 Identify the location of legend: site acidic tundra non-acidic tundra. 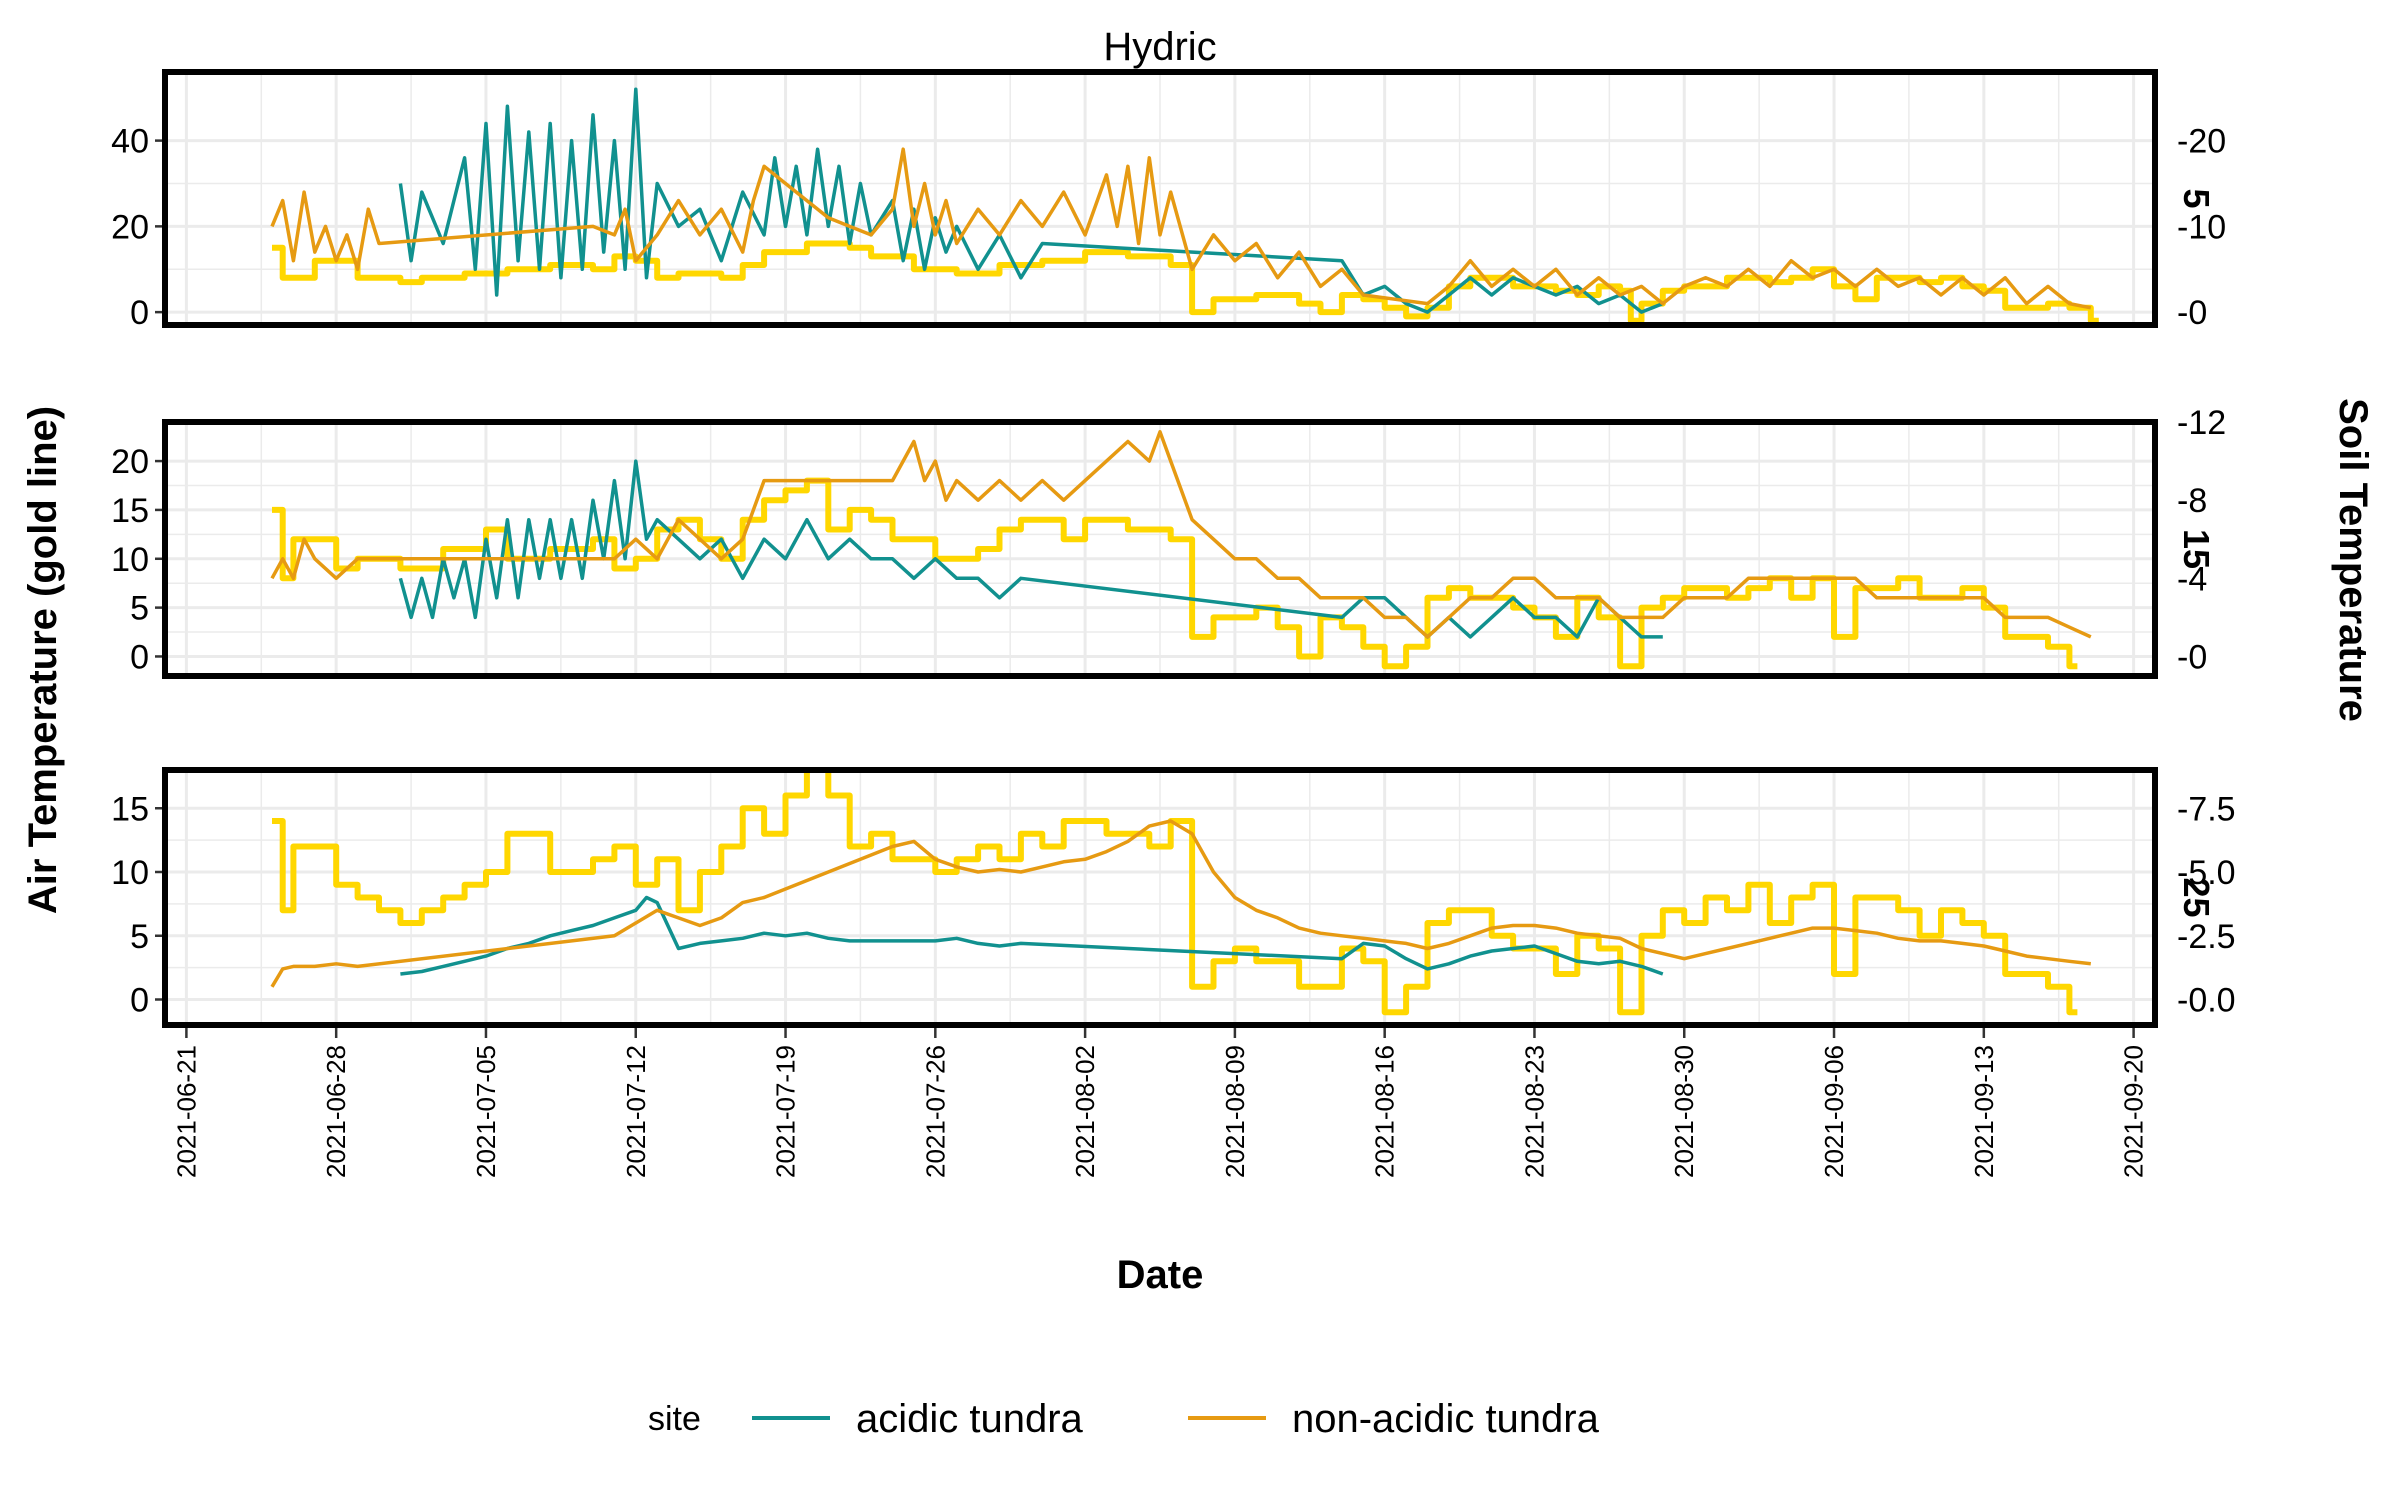
(1124, 1419).